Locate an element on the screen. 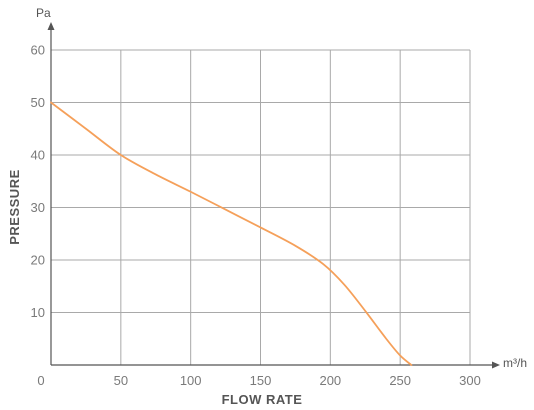 This screenshot has height=410, width=534. y-tick-label: 60 is located at coordinates (38, 50).